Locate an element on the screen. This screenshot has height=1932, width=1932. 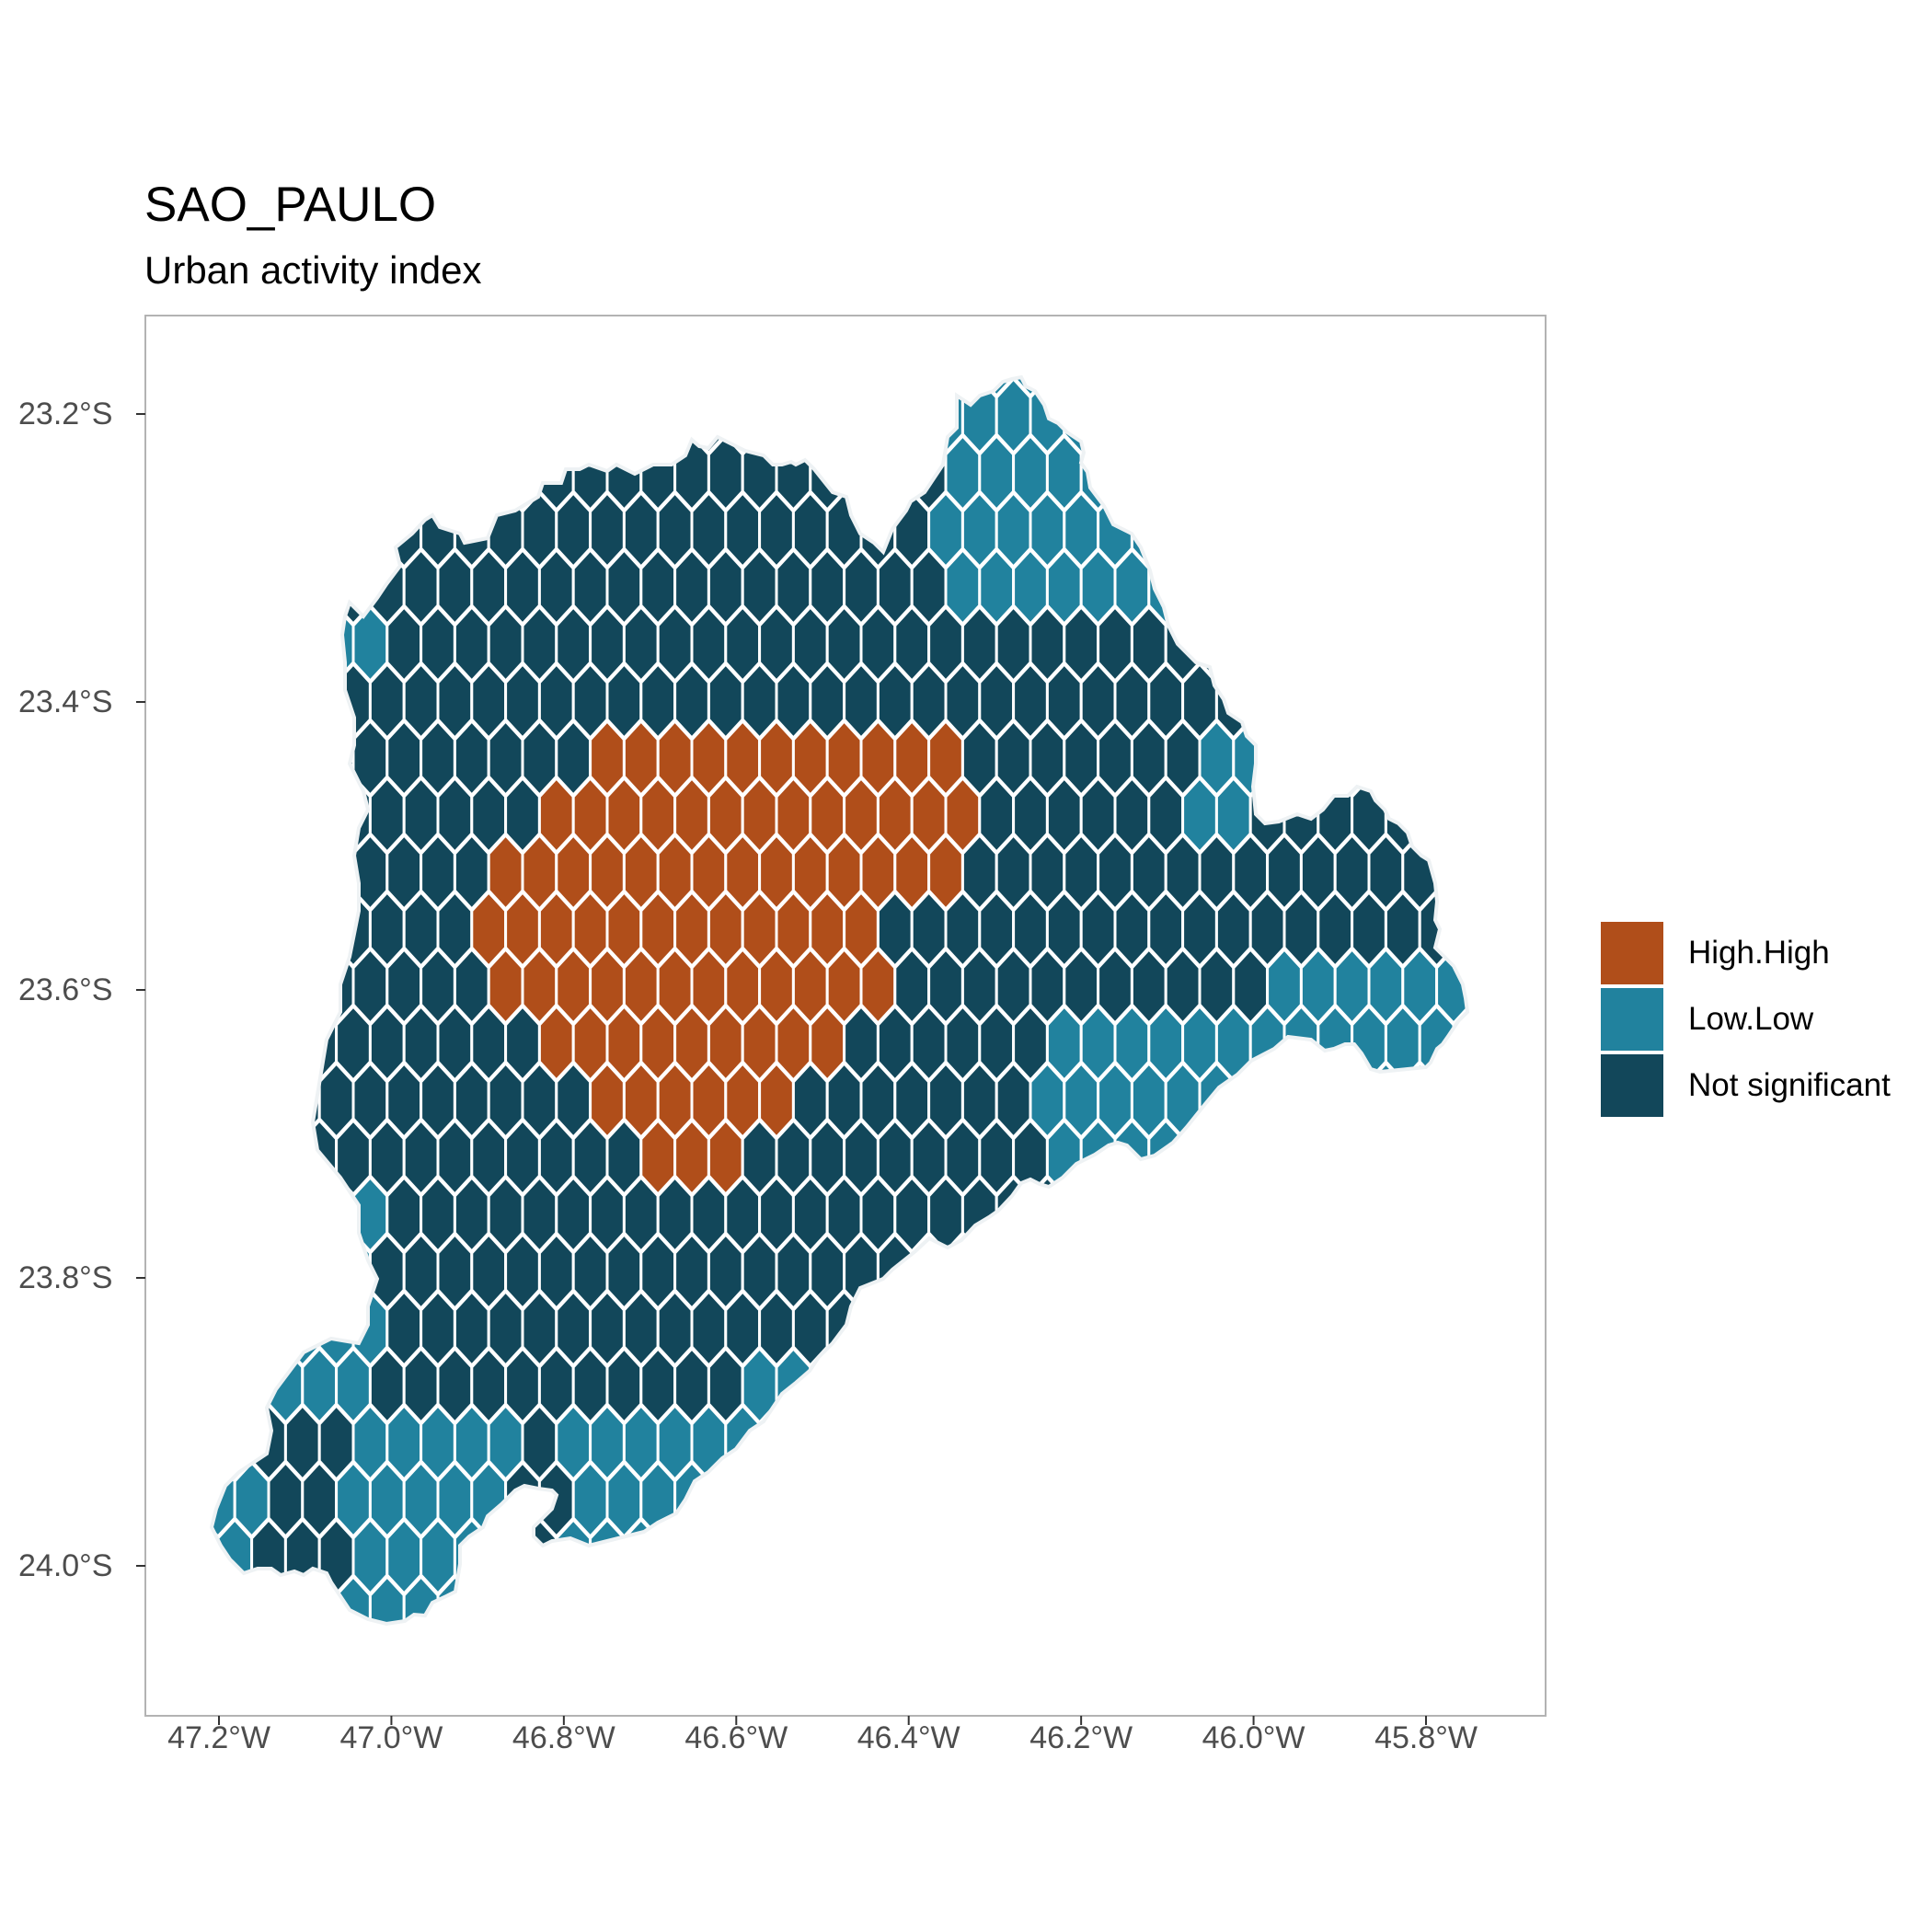
x-tick-label: 47.2°W is located at coordinates (218, 1737).